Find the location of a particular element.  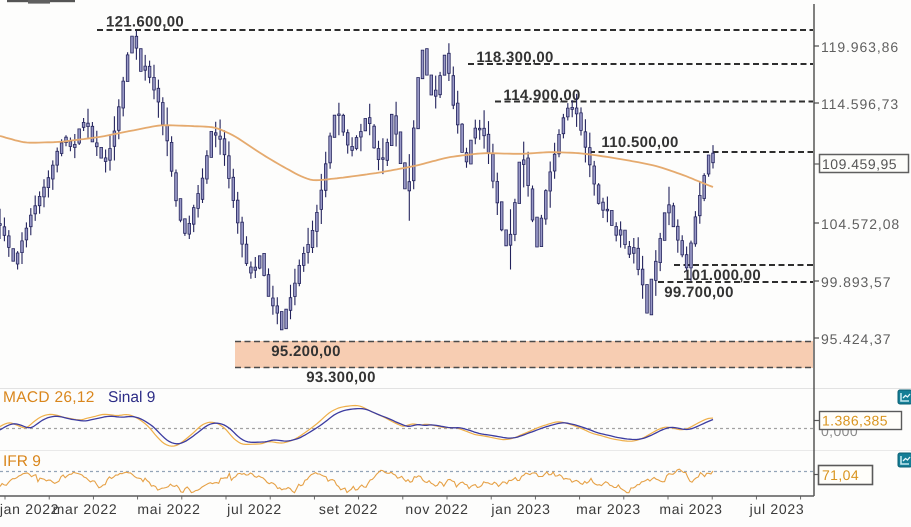

svg-text: 114.596,73 is located at coordinates (860, 104).